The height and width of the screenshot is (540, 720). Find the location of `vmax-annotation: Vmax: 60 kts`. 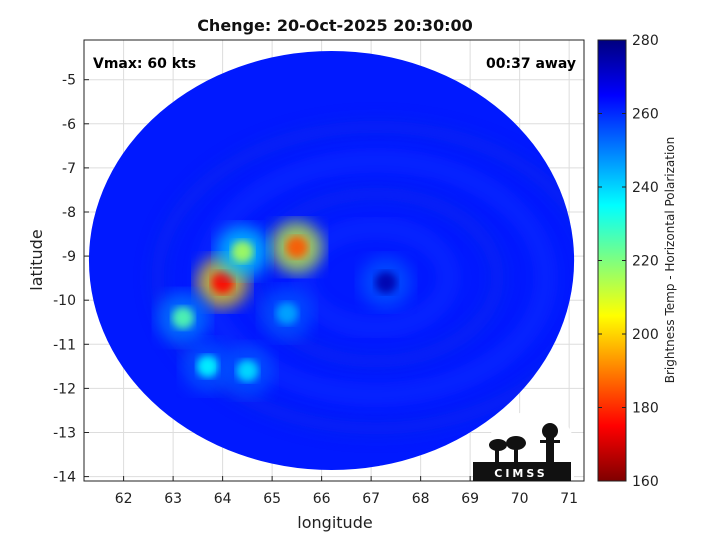

vmax-annotation: Vmax: 60 kts is located at coordinates (144, 64).